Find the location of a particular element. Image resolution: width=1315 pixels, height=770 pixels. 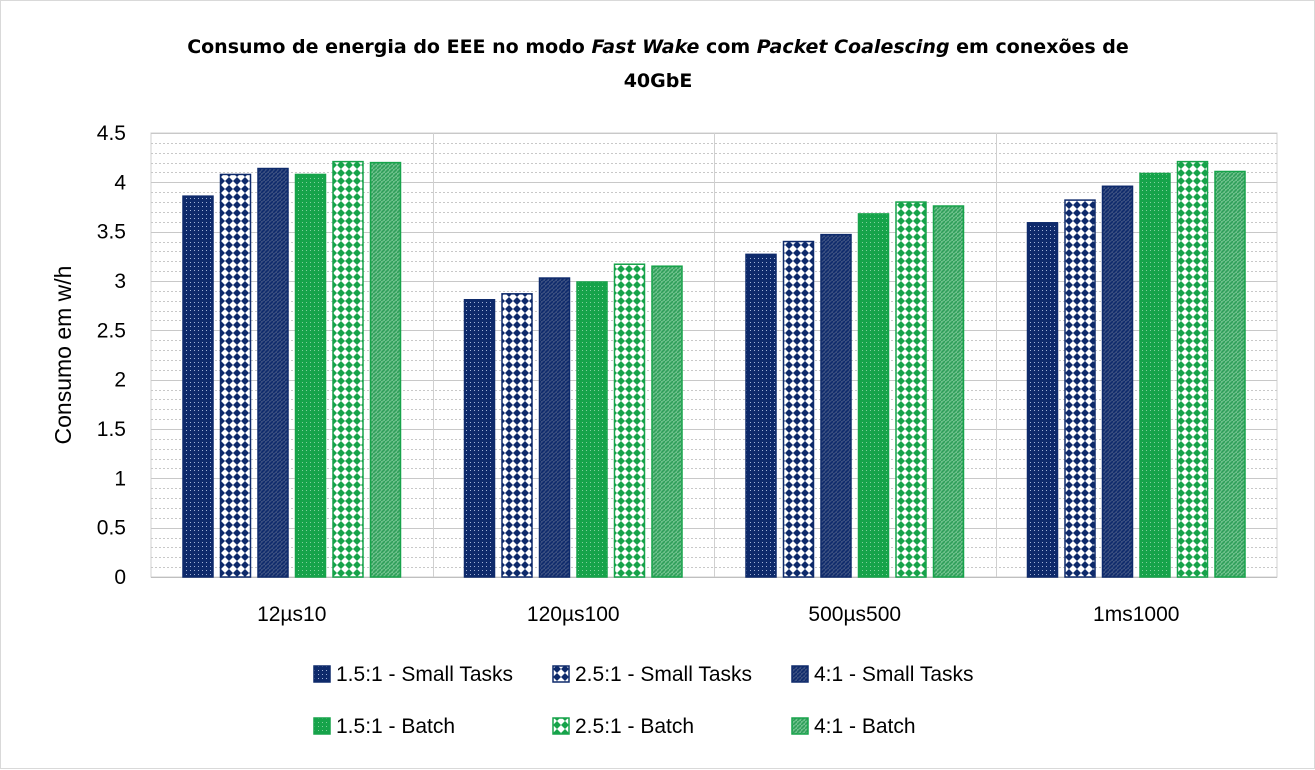

y-tick-label: 3 is located at coordinates (120, 281).